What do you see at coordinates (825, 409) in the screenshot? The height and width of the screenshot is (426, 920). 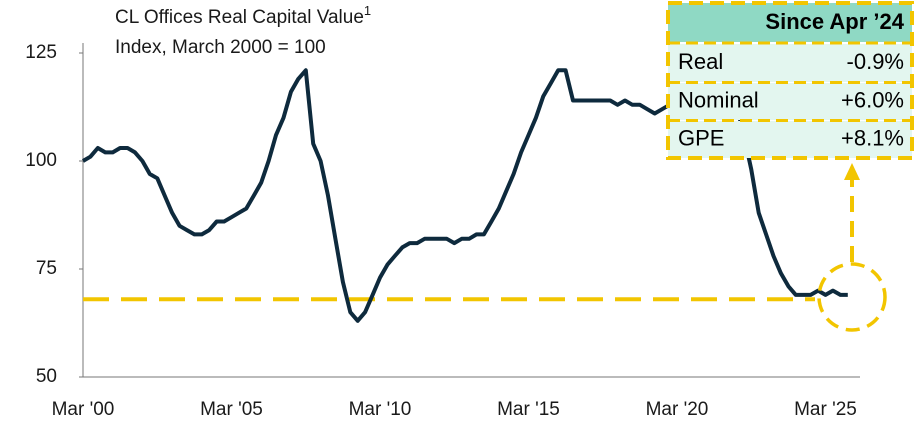 I see `x-tick-label: Mar '25` at bounding box center [825, 409].